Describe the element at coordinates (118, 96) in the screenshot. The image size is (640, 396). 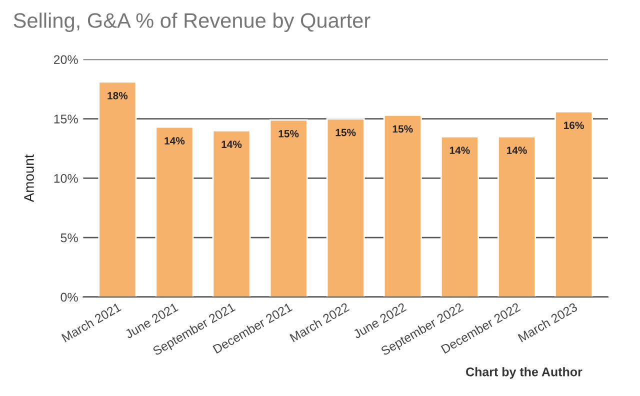
I see `data-label: 18%` at that location.